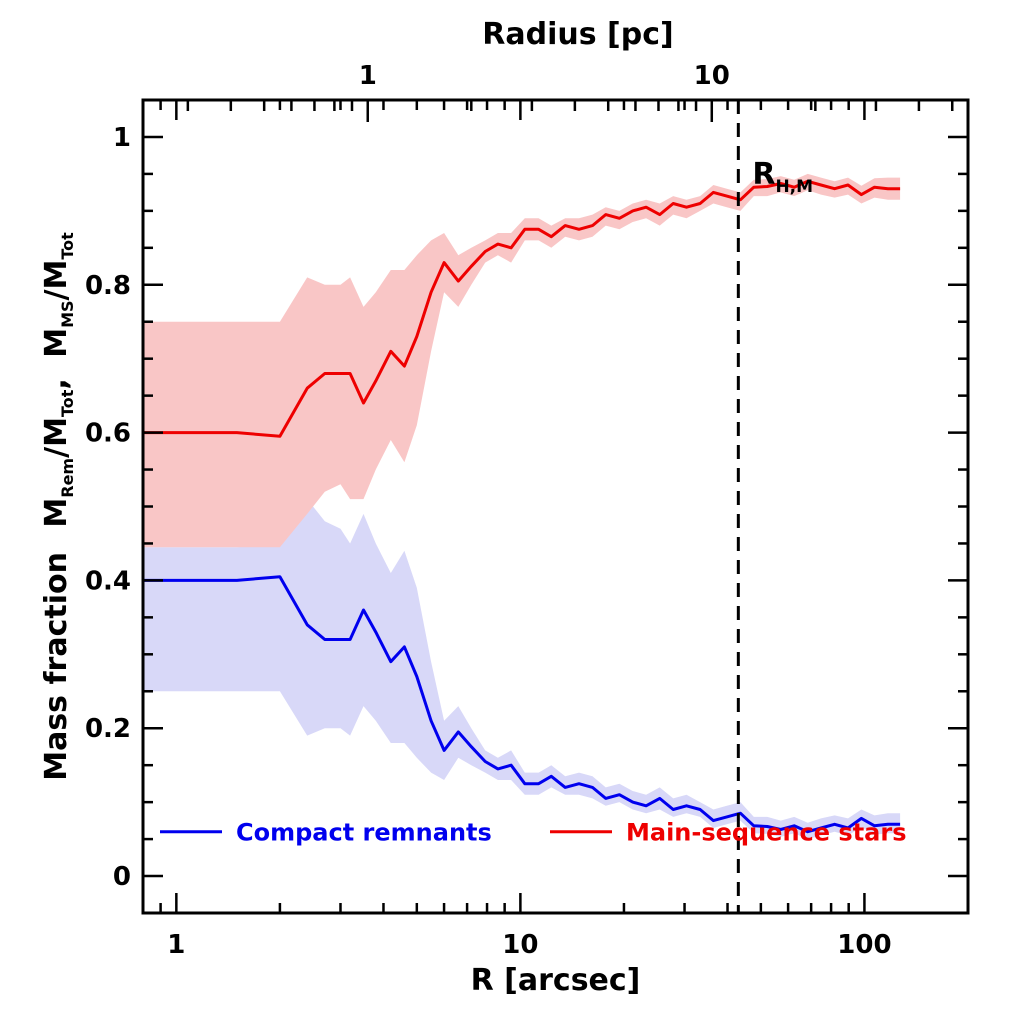 The width and height of the screenshot is (1024, 1024). Describe the element at coordinates (67, 313) in the screenshot. I see `y-axis-ms-sub: MS` at that location.